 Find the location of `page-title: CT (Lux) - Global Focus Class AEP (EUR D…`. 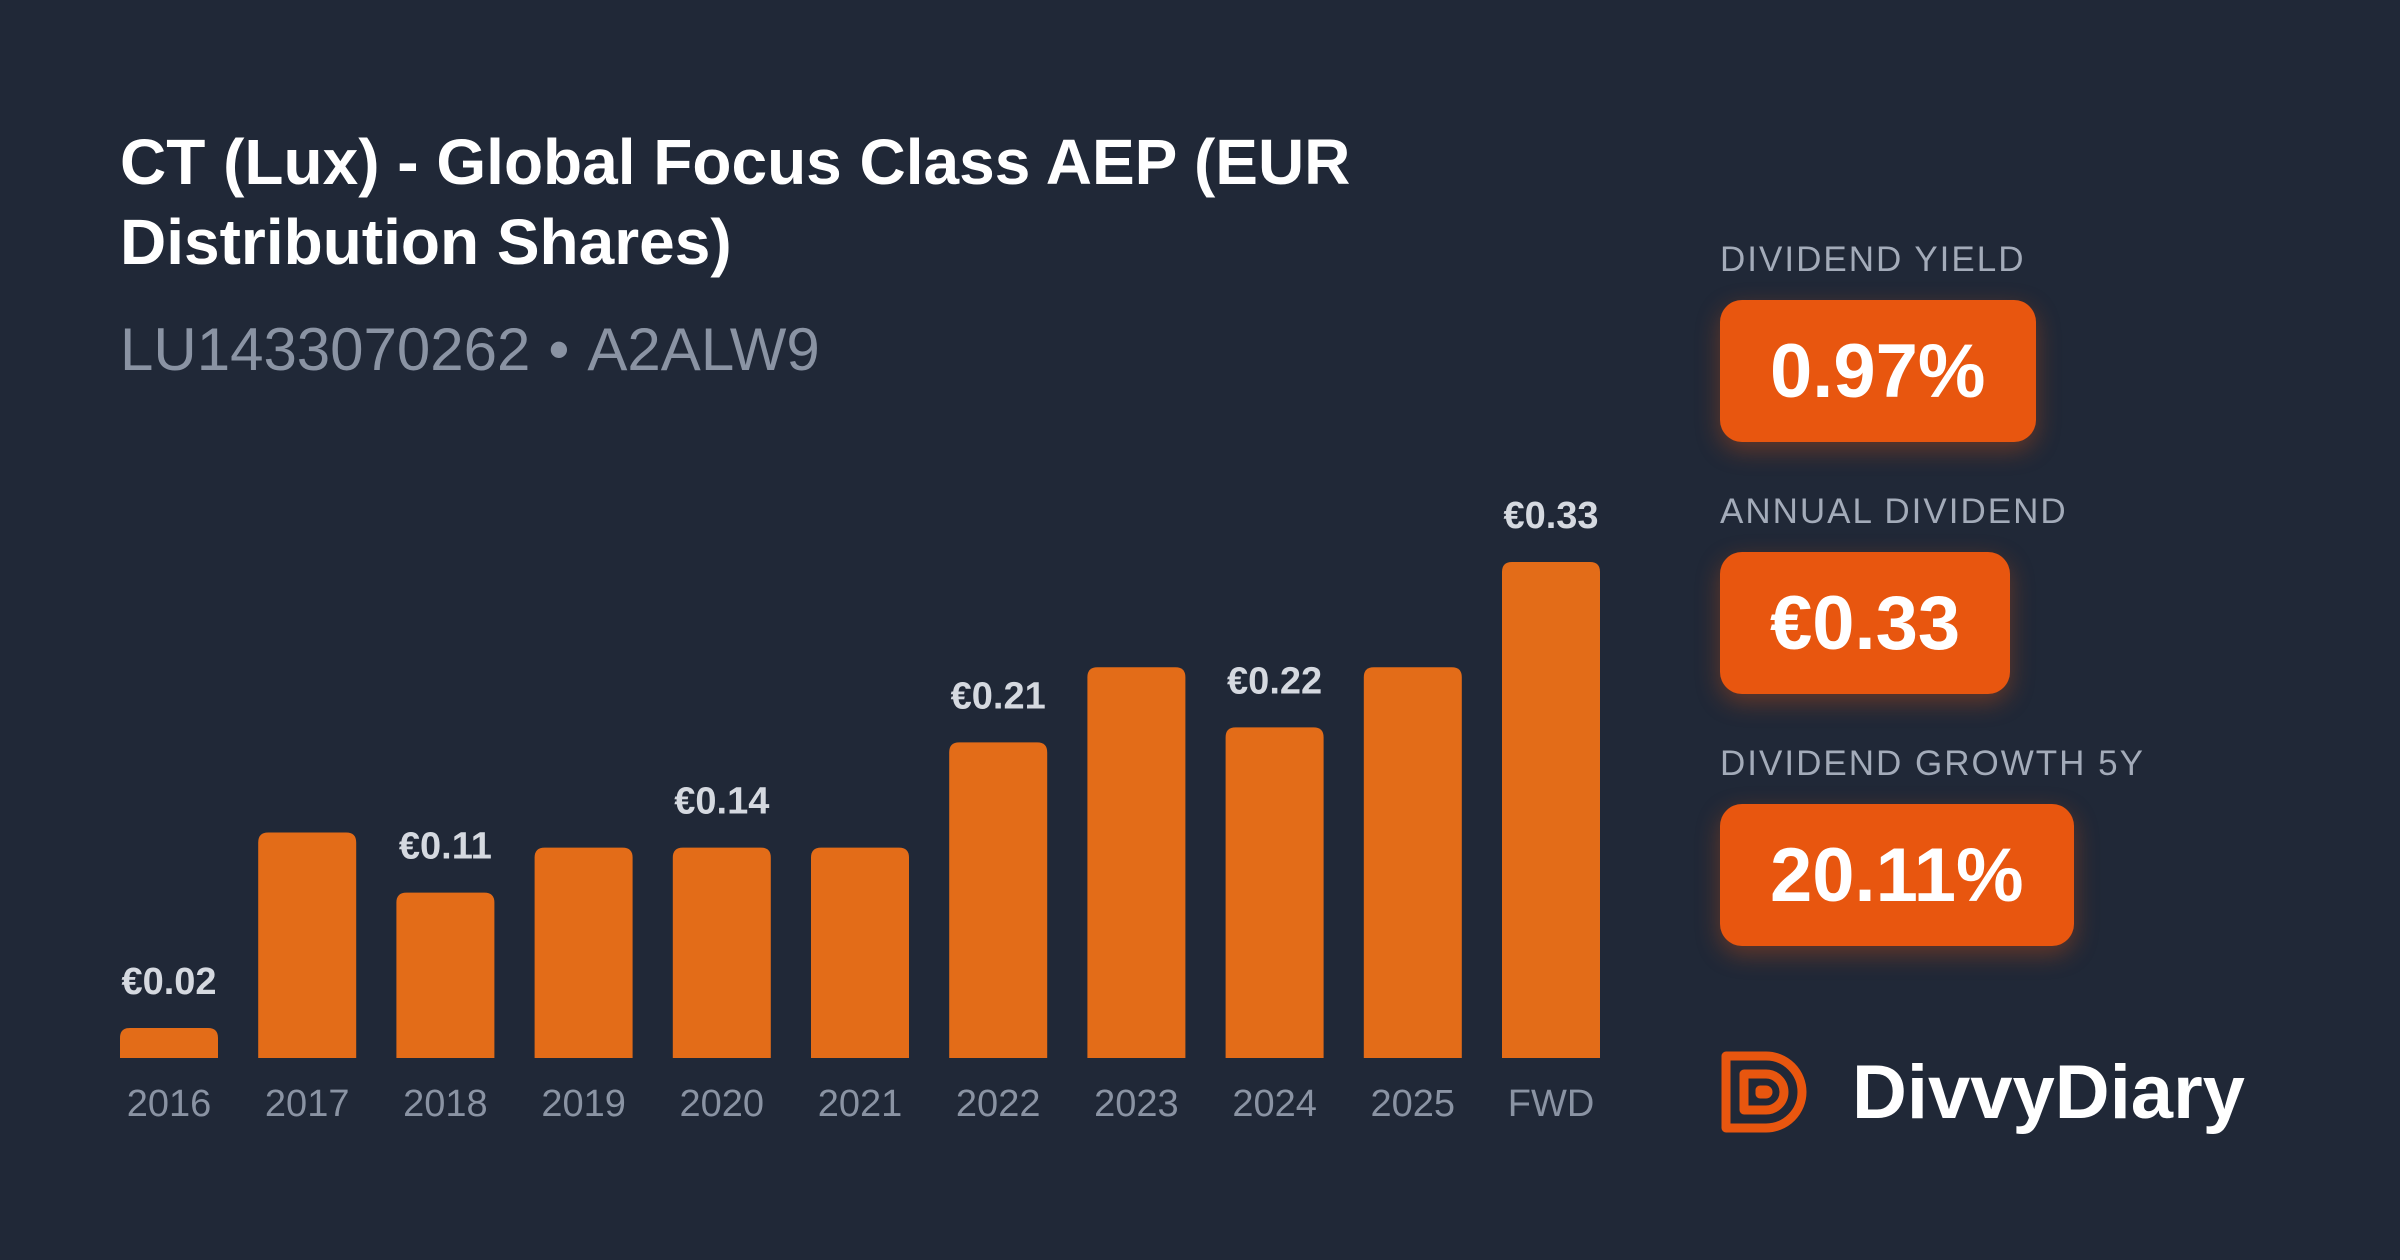

page-title: CT (Lux) - Global Focus Class AEP (EUR D… is located at coordinates (735, 202).